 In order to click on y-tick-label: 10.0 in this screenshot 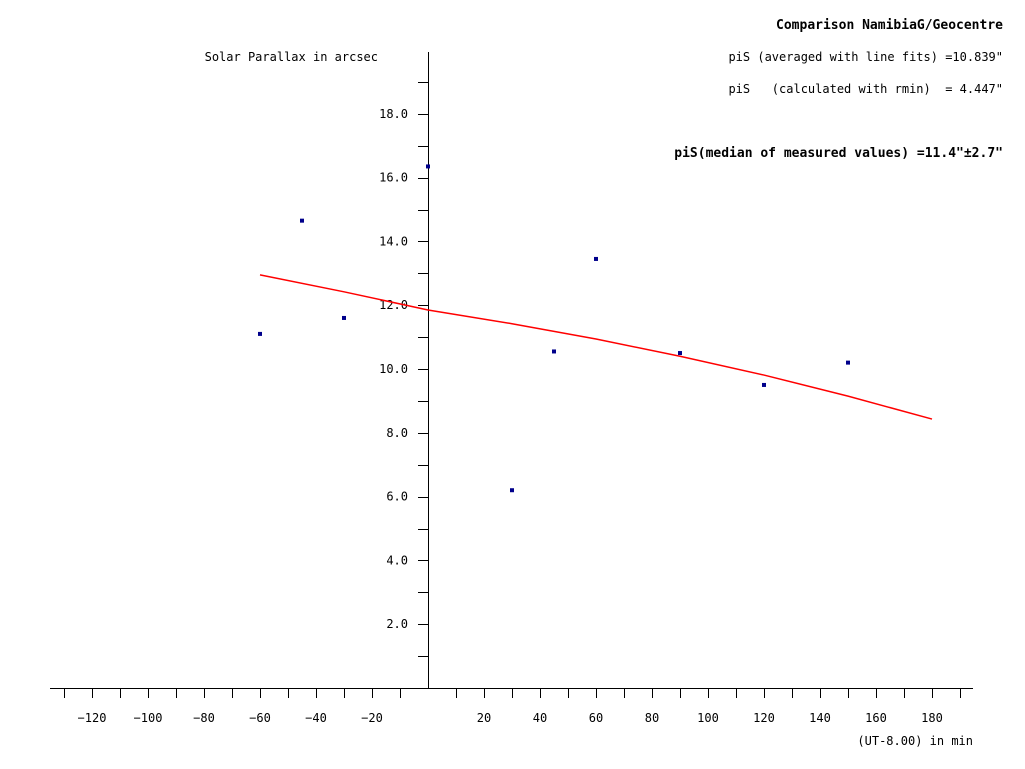, I will do `click(393, 369)`.